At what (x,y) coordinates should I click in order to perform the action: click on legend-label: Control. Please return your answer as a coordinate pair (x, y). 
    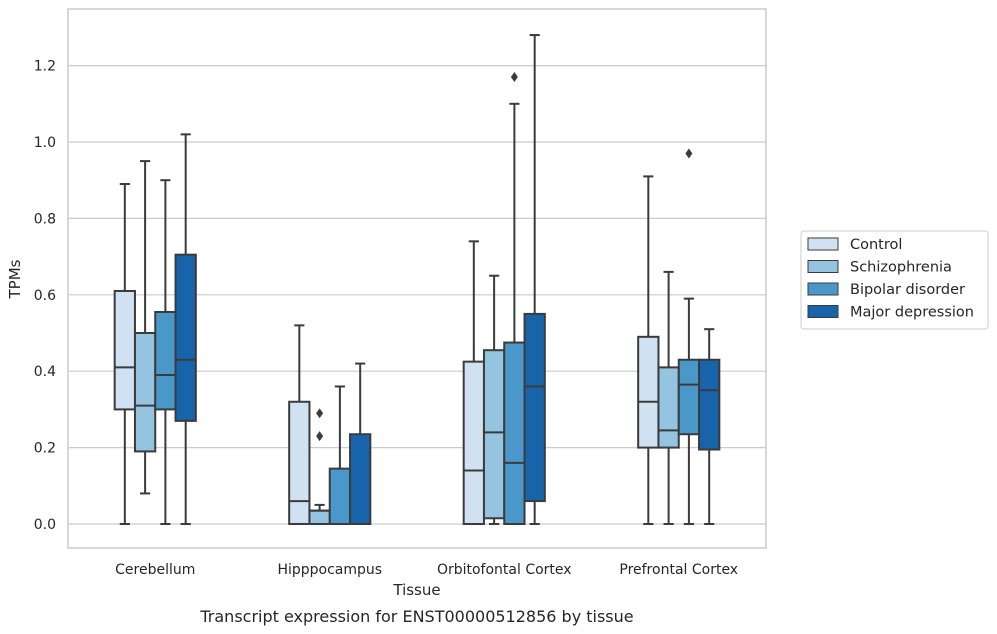
    Looking at the image, I should click on (876, 245).